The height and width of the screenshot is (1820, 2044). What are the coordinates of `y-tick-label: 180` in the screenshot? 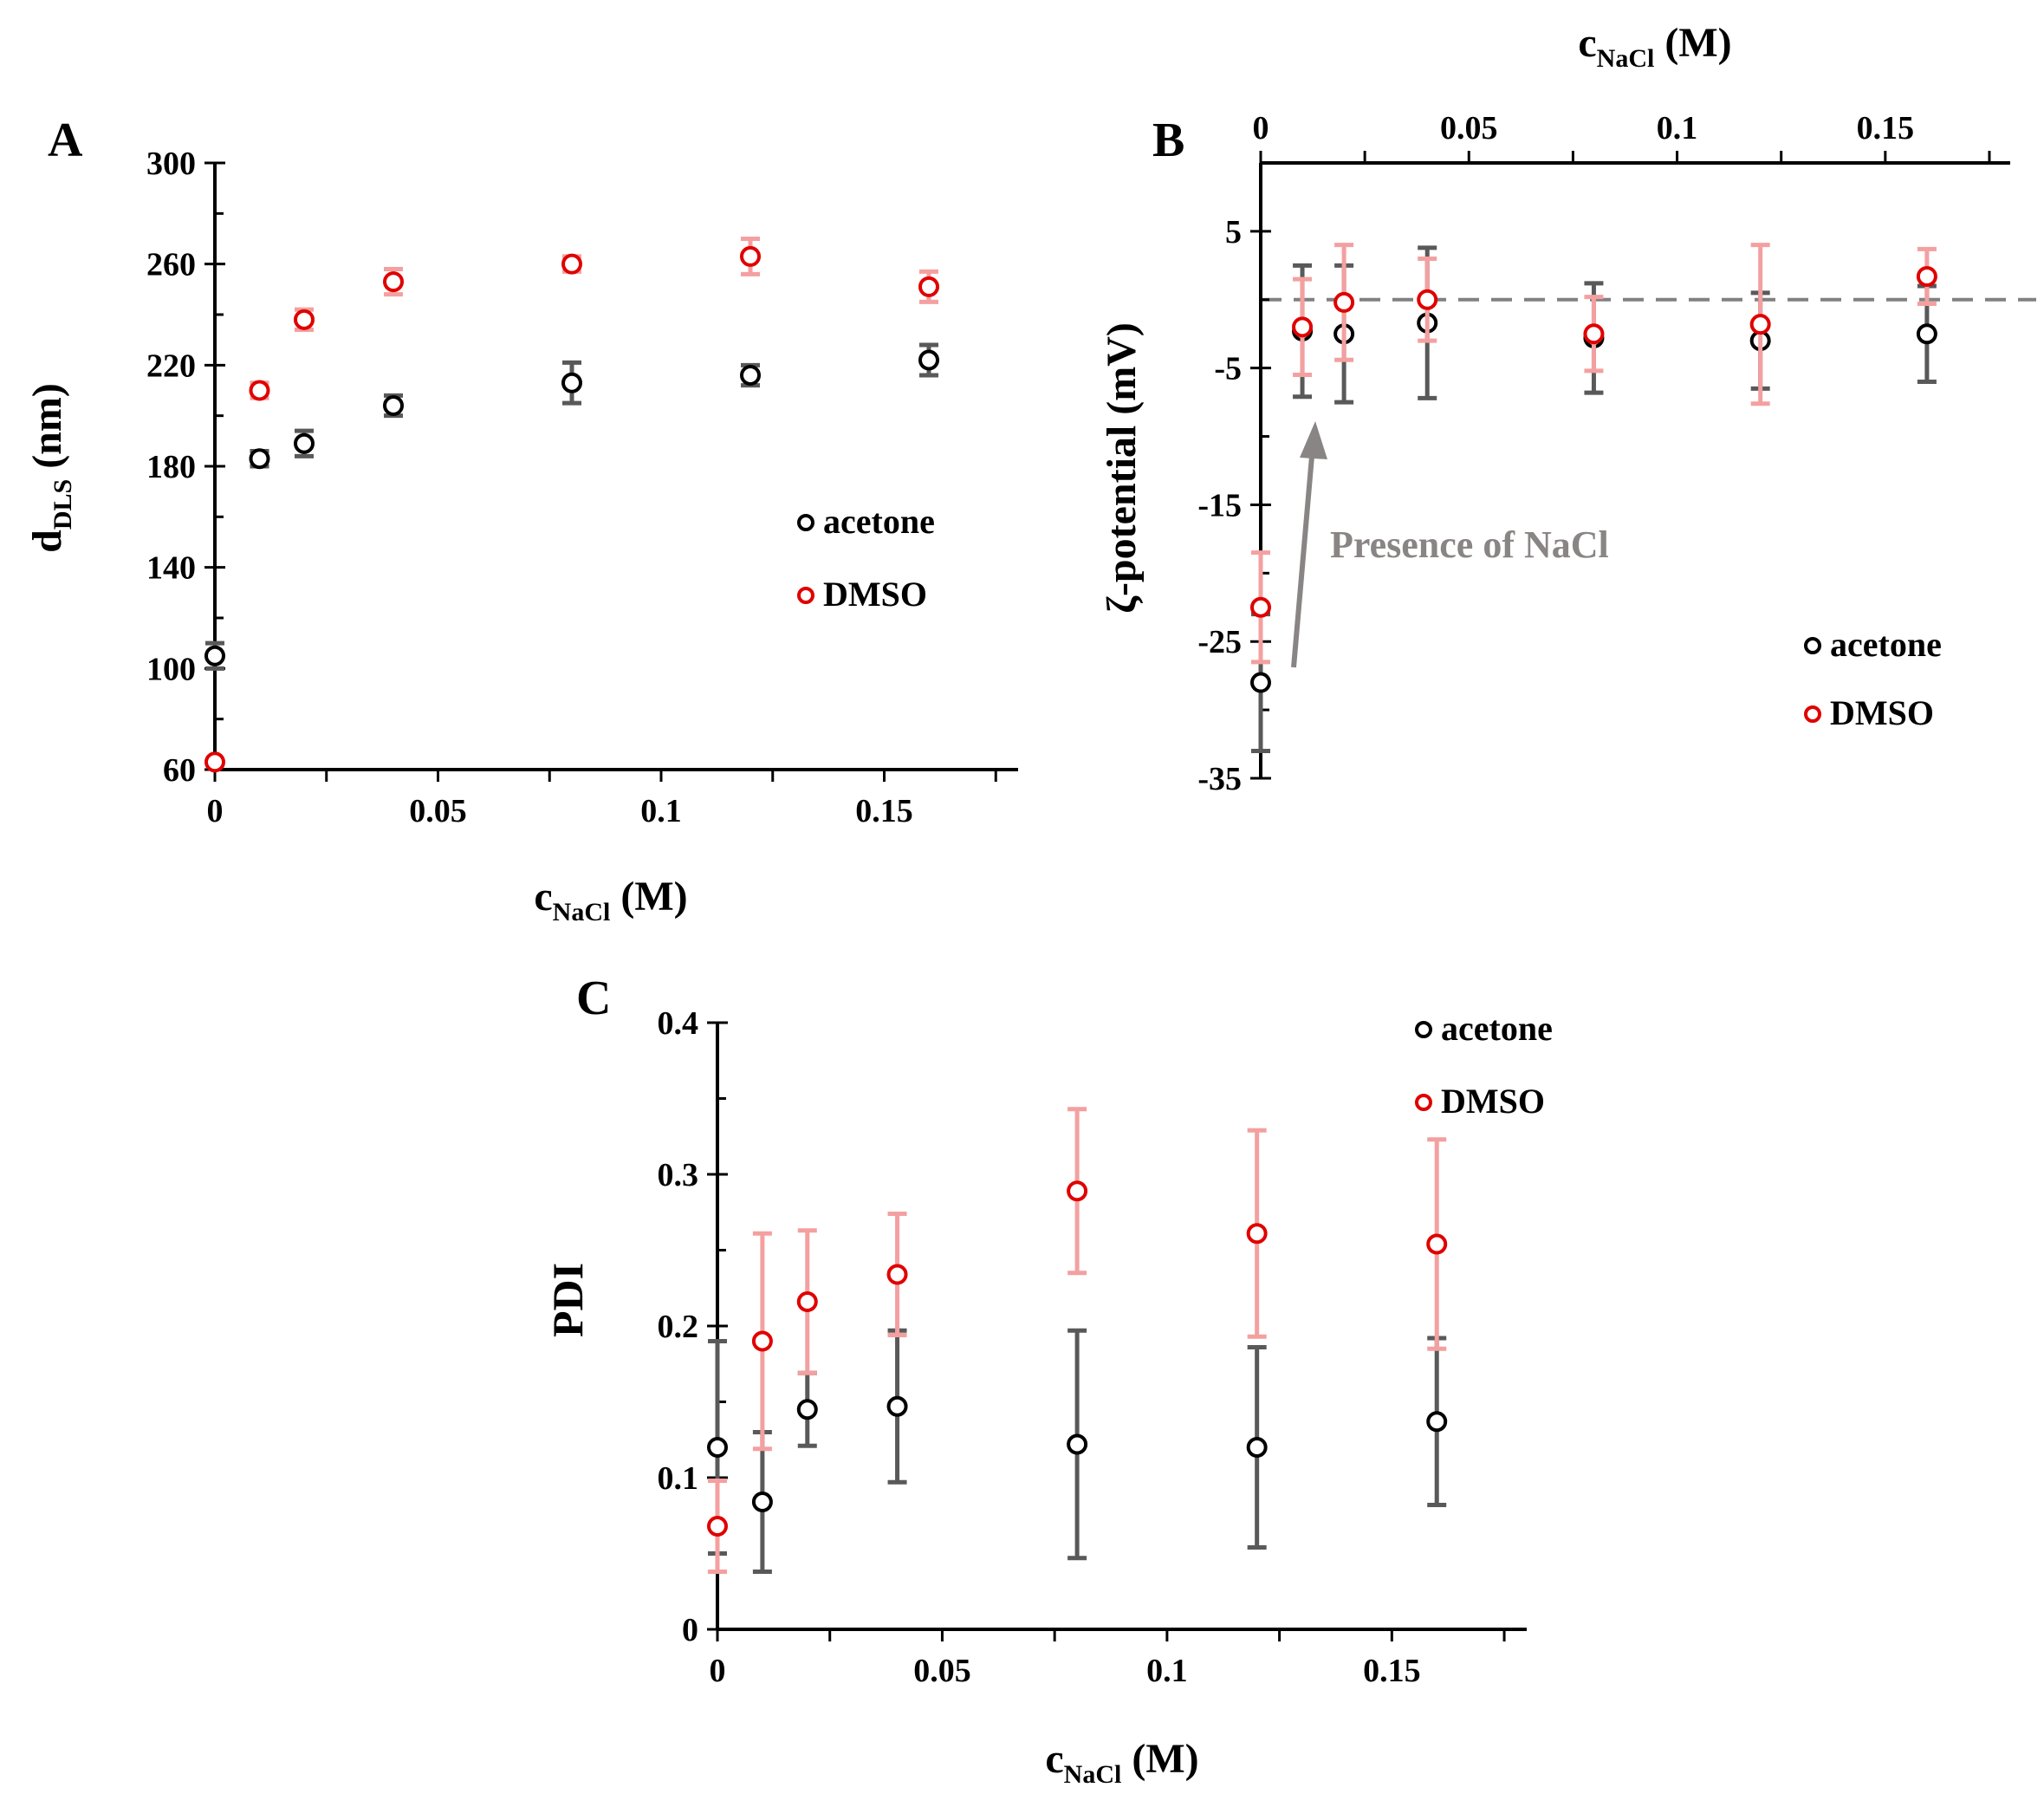 It's located at (171, 467).